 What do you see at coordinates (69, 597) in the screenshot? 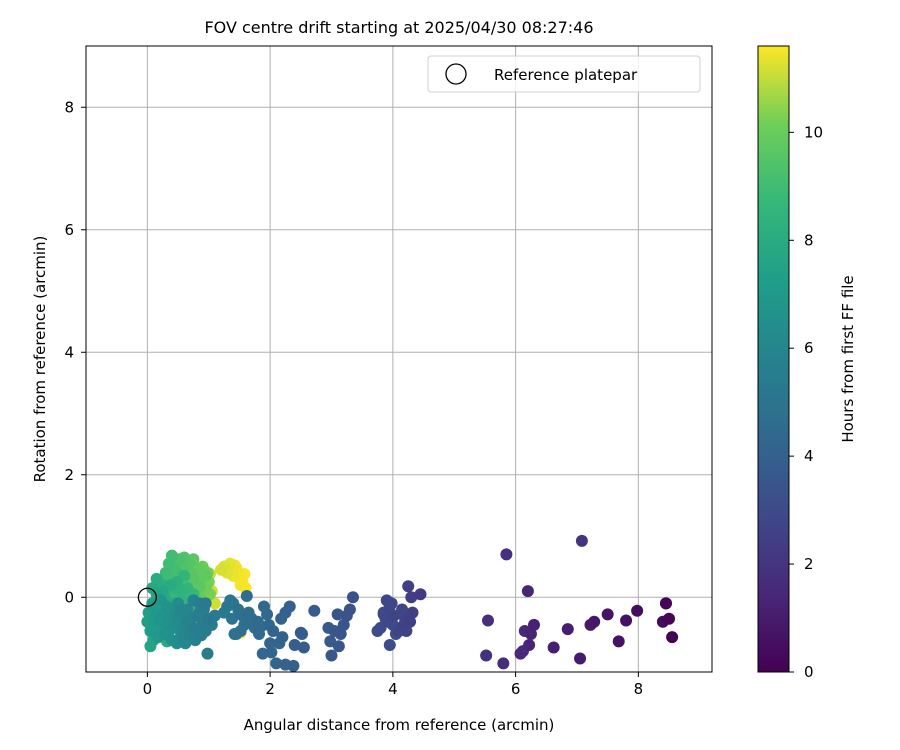
I see `y-tick-label: 0` at bounding box center [69, 597].